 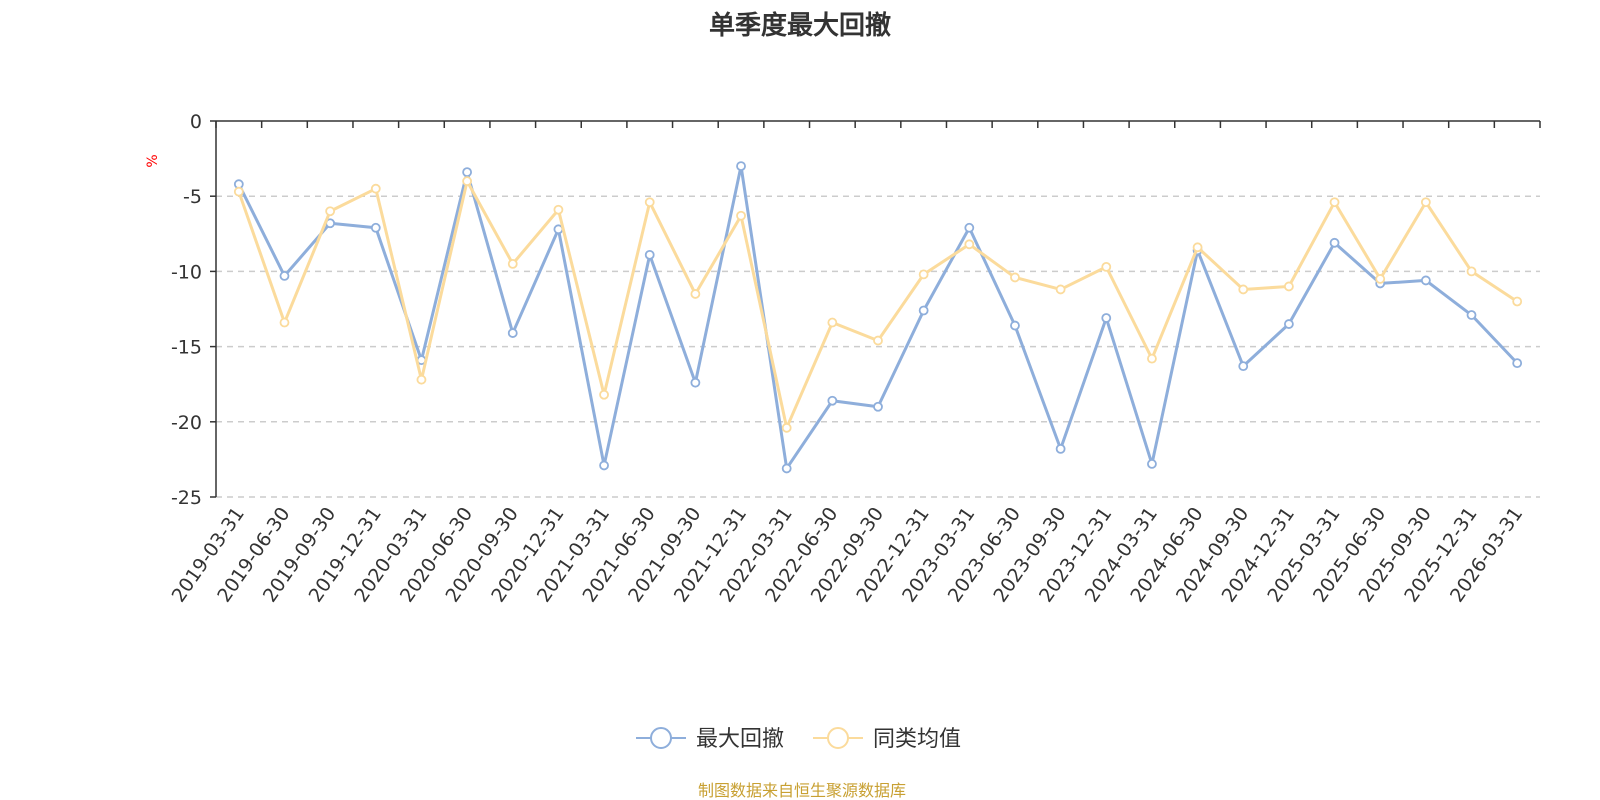 I want to click on legend-item-category-average: 同类均值, so click(x=887, y=739).